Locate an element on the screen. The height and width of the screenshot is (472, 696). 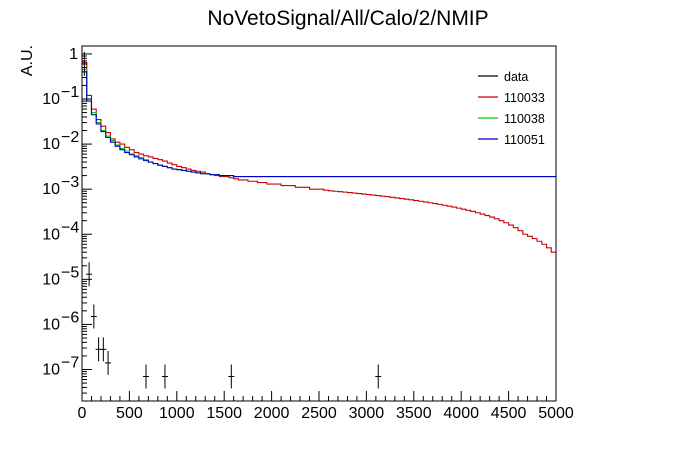
x-tick-label: 4500 is located at coordinates (509, 413).